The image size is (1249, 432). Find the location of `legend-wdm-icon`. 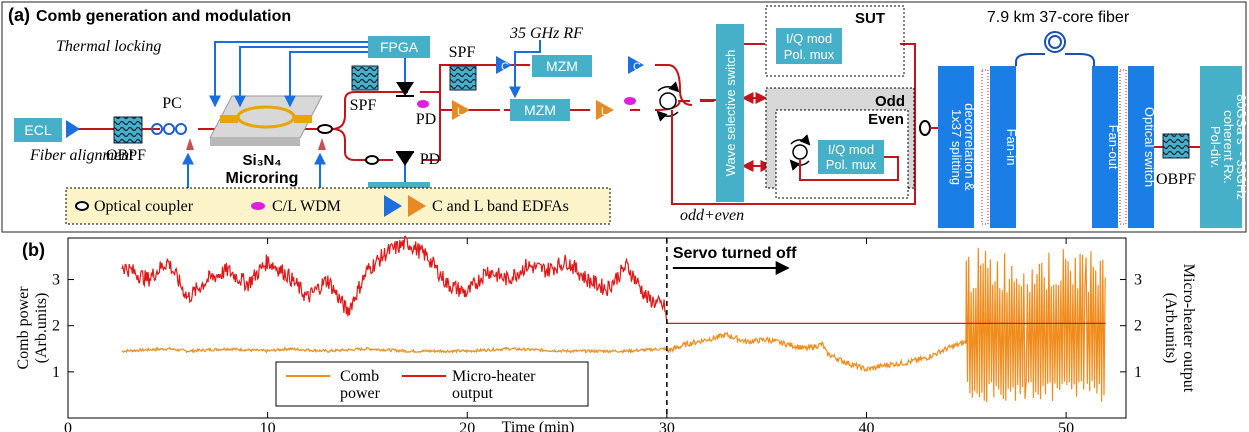

legend-wdm-icon is located at coordinates (258, 206).